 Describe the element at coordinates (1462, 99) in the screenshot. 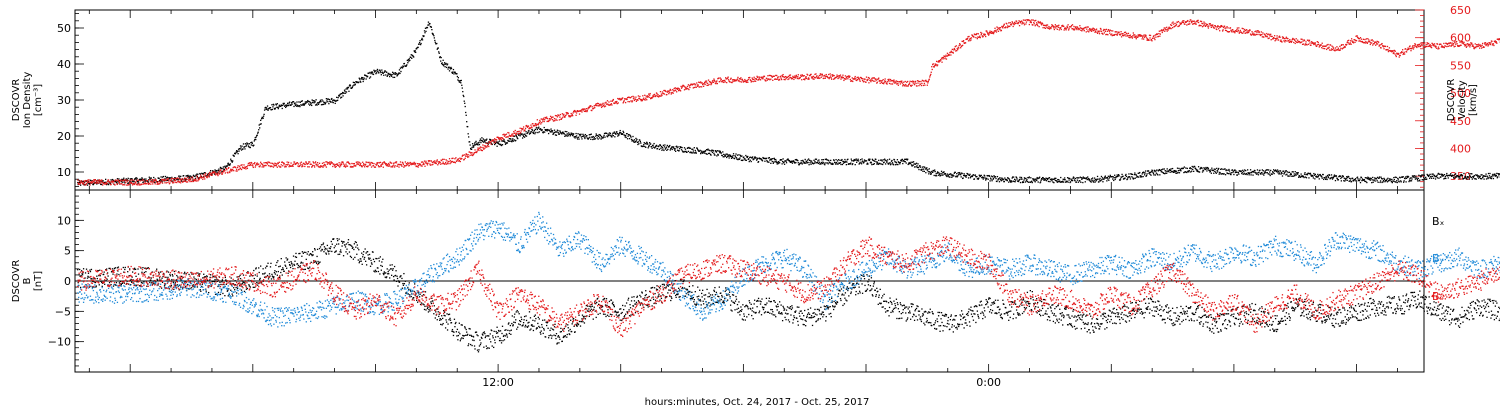

I see `top-right-axis-title-line: Velocity` at that location.